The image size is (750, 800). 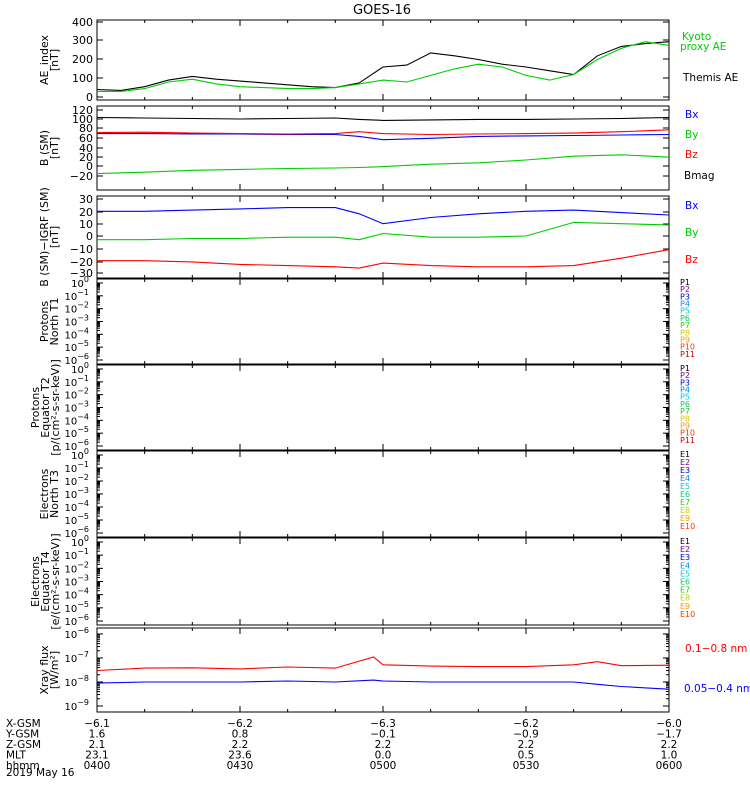 I want to click on x-row-value: −0.1, so click(x=383, y=735).